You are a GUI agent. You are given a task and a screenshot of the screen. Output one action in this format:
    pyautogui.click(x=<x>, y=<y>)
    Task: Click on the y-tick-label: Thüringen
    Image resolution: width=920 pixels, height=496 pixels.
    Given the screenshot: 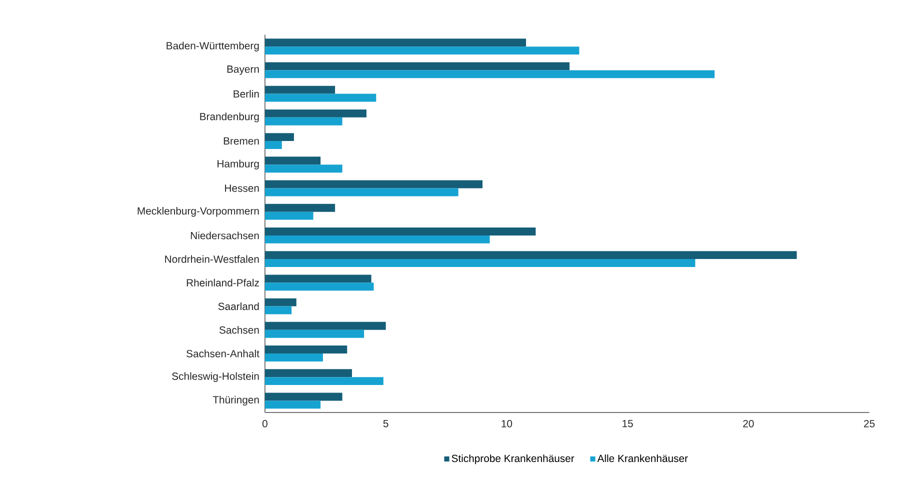 What is the action you would take?
    pyautogui.click(x=235, y=401)
    